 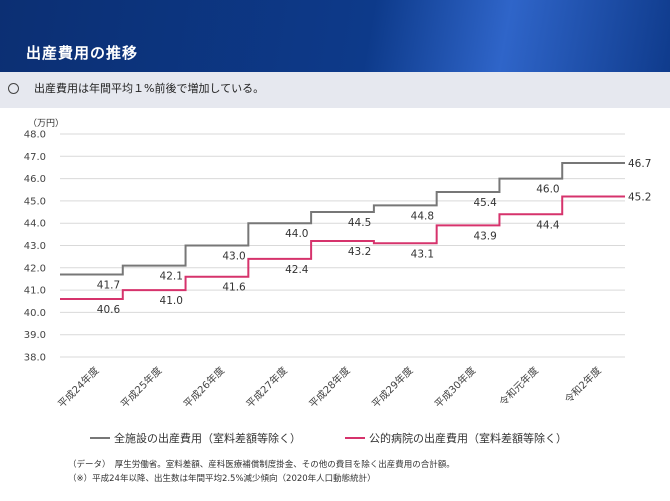 I want to click on footnote: （※）平成24年以降、出生数は年間平均2.5%減少傾向（2020年人口動態統計）, so click(x=222, y=479).